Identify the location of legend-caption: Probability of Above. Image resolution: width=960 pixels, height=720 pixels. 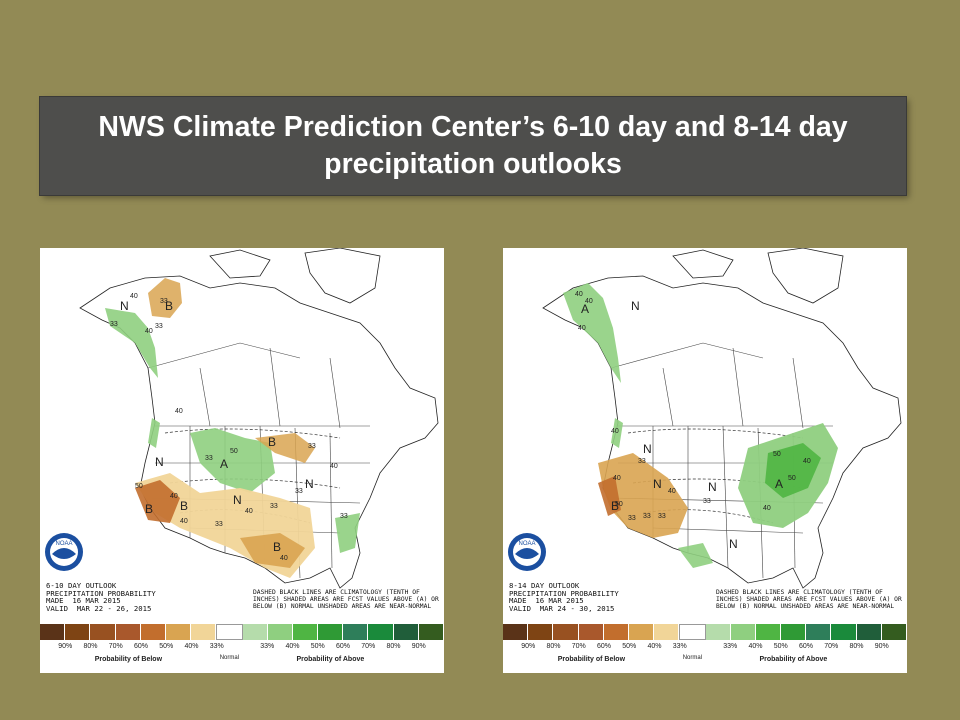
(330, 659).